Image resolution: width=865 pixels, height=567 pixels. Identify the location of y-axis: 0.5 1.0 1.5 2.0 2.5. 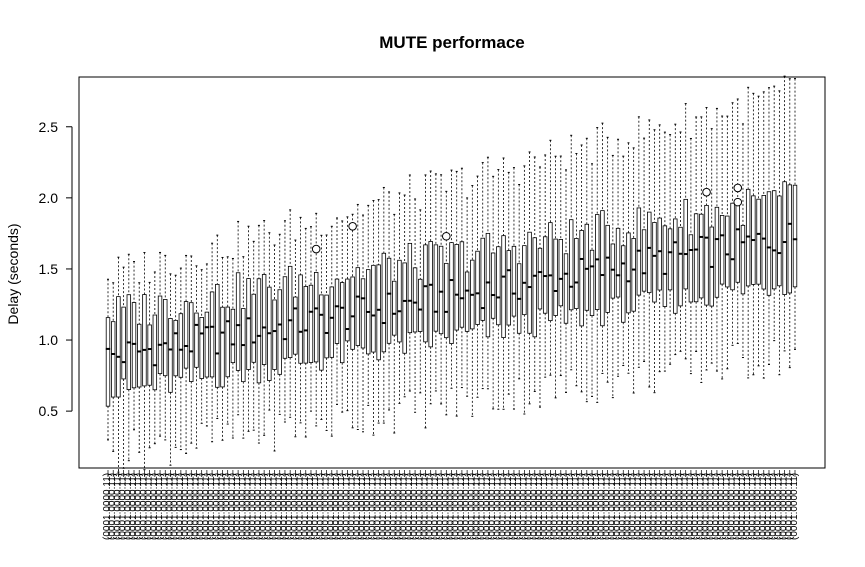
(56, 269).